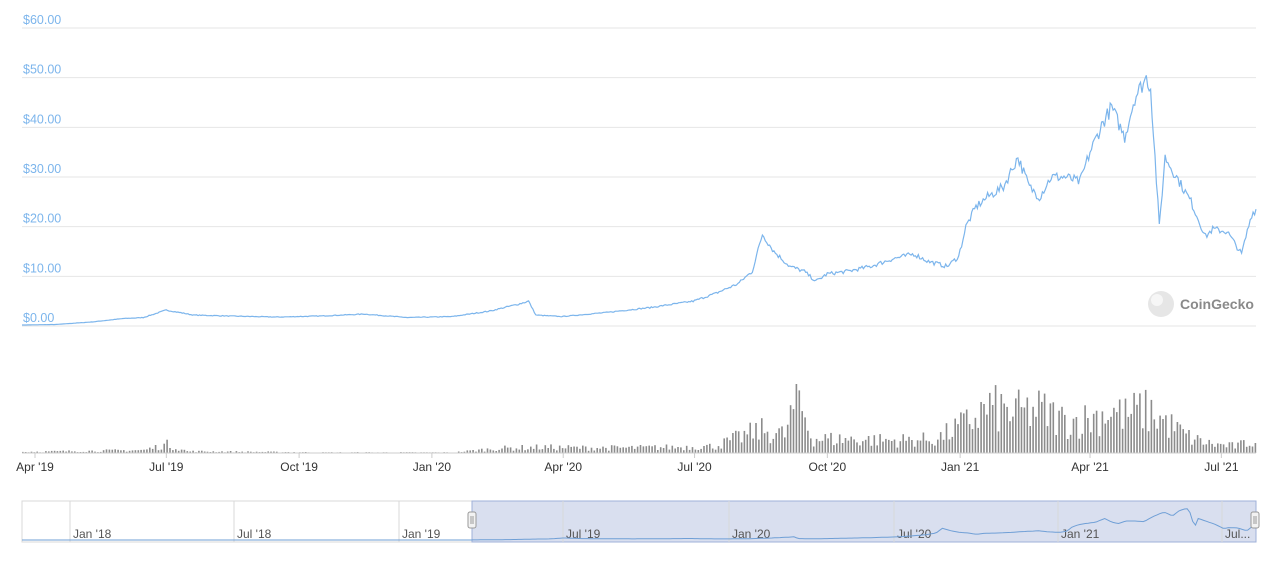  I want to click on y-tick-label: $40.00, so click(42, 119).